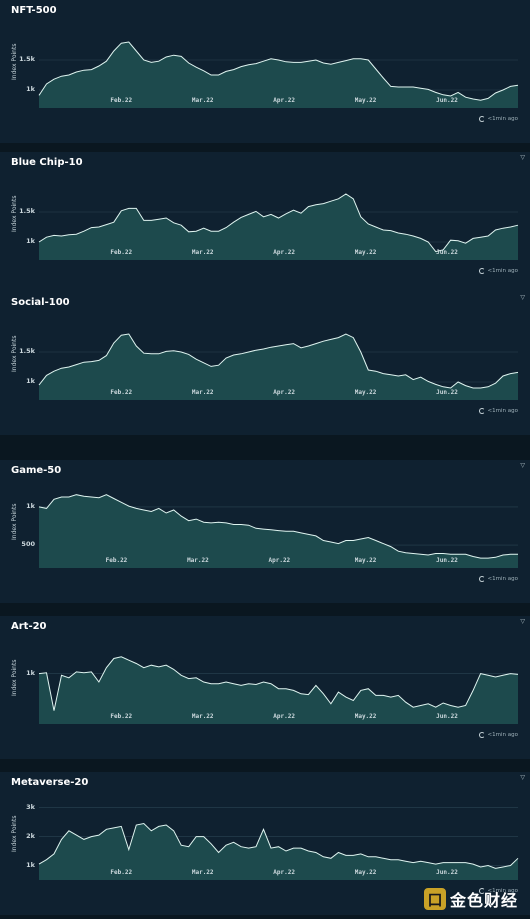 The height and width of the screenshot is (919, 530). I want to click on watermark-text: 金色财经, so click(484, 900).